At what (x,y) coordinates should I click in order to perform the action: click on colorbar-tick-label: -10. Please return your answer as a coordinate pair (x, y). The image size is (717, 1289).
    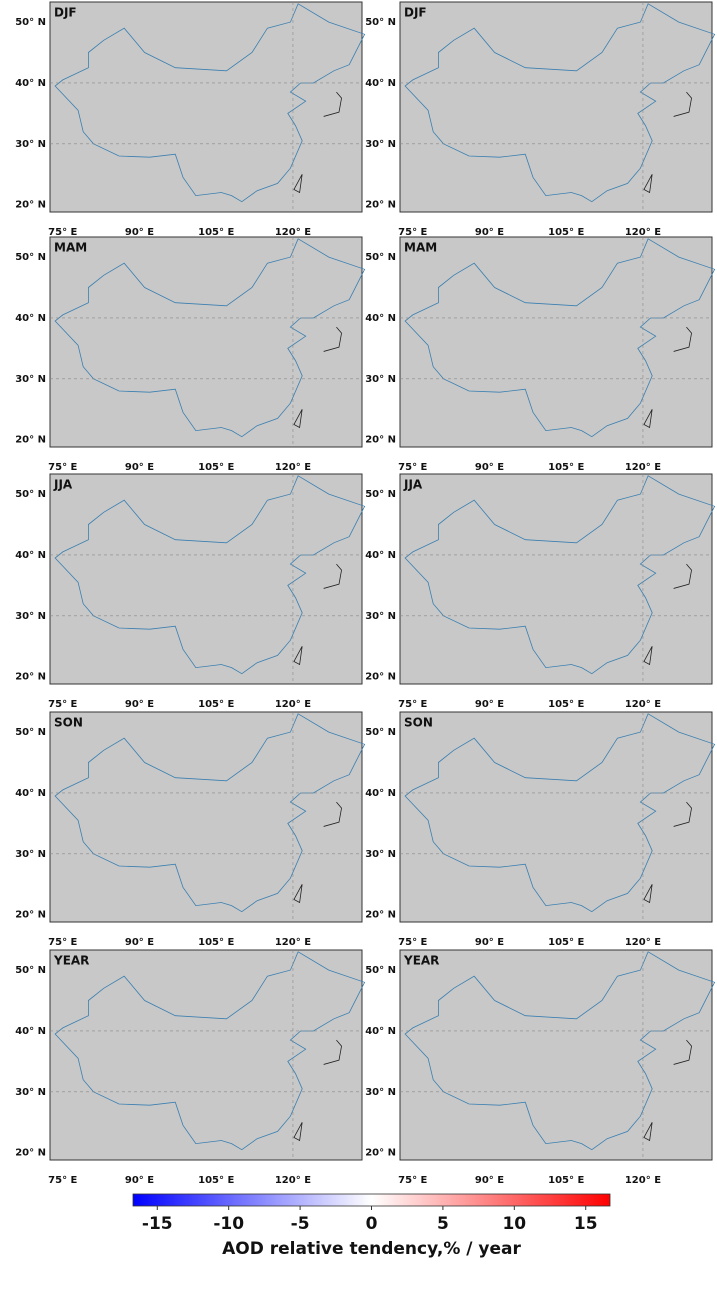
    Looking at the image, I should click on (228, 1224).